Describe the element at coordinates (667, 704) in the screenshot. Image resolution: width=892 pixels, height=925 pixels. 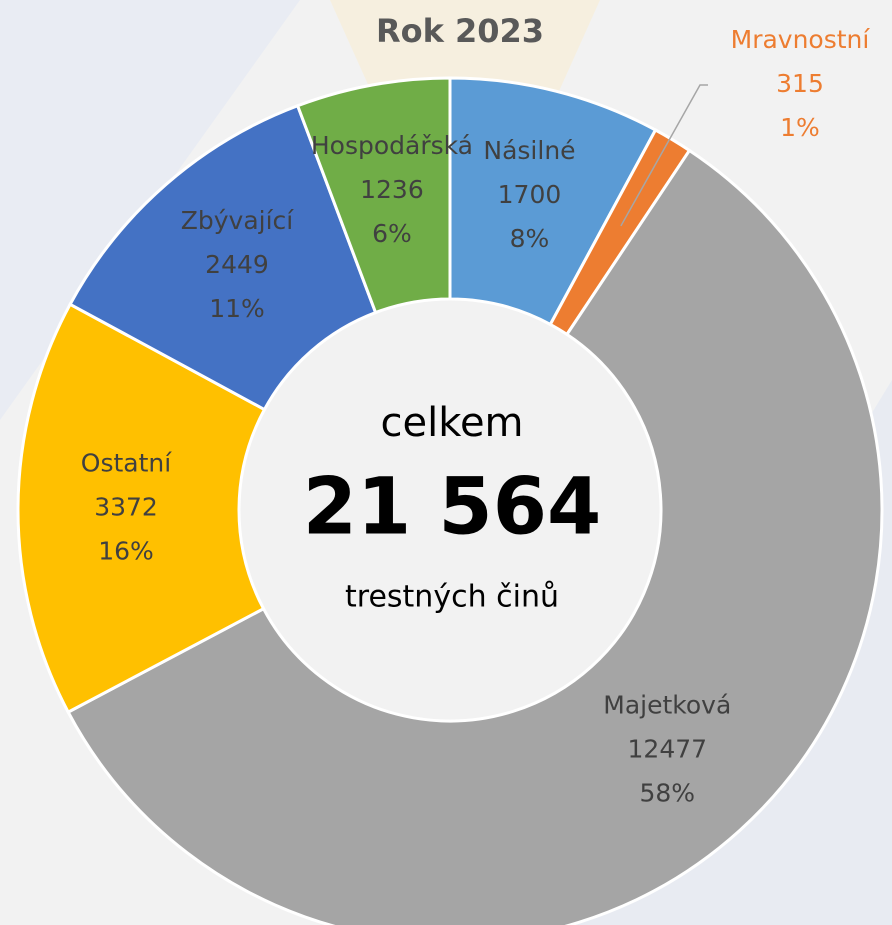
I see `slice-label: Majetková` at that location.